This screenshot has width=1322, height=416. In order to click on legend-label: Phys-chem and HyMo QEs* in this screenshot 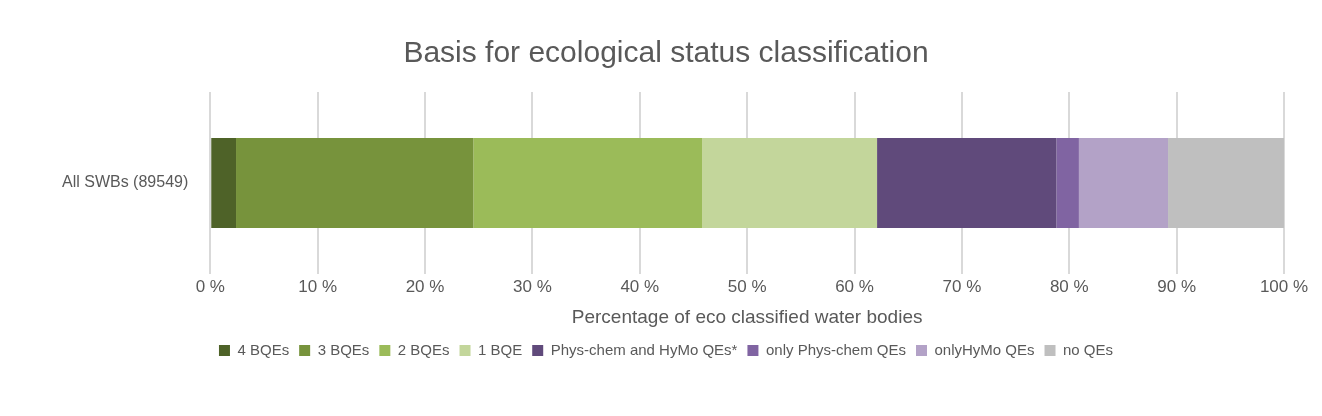, I will do `click(644, 349)`.